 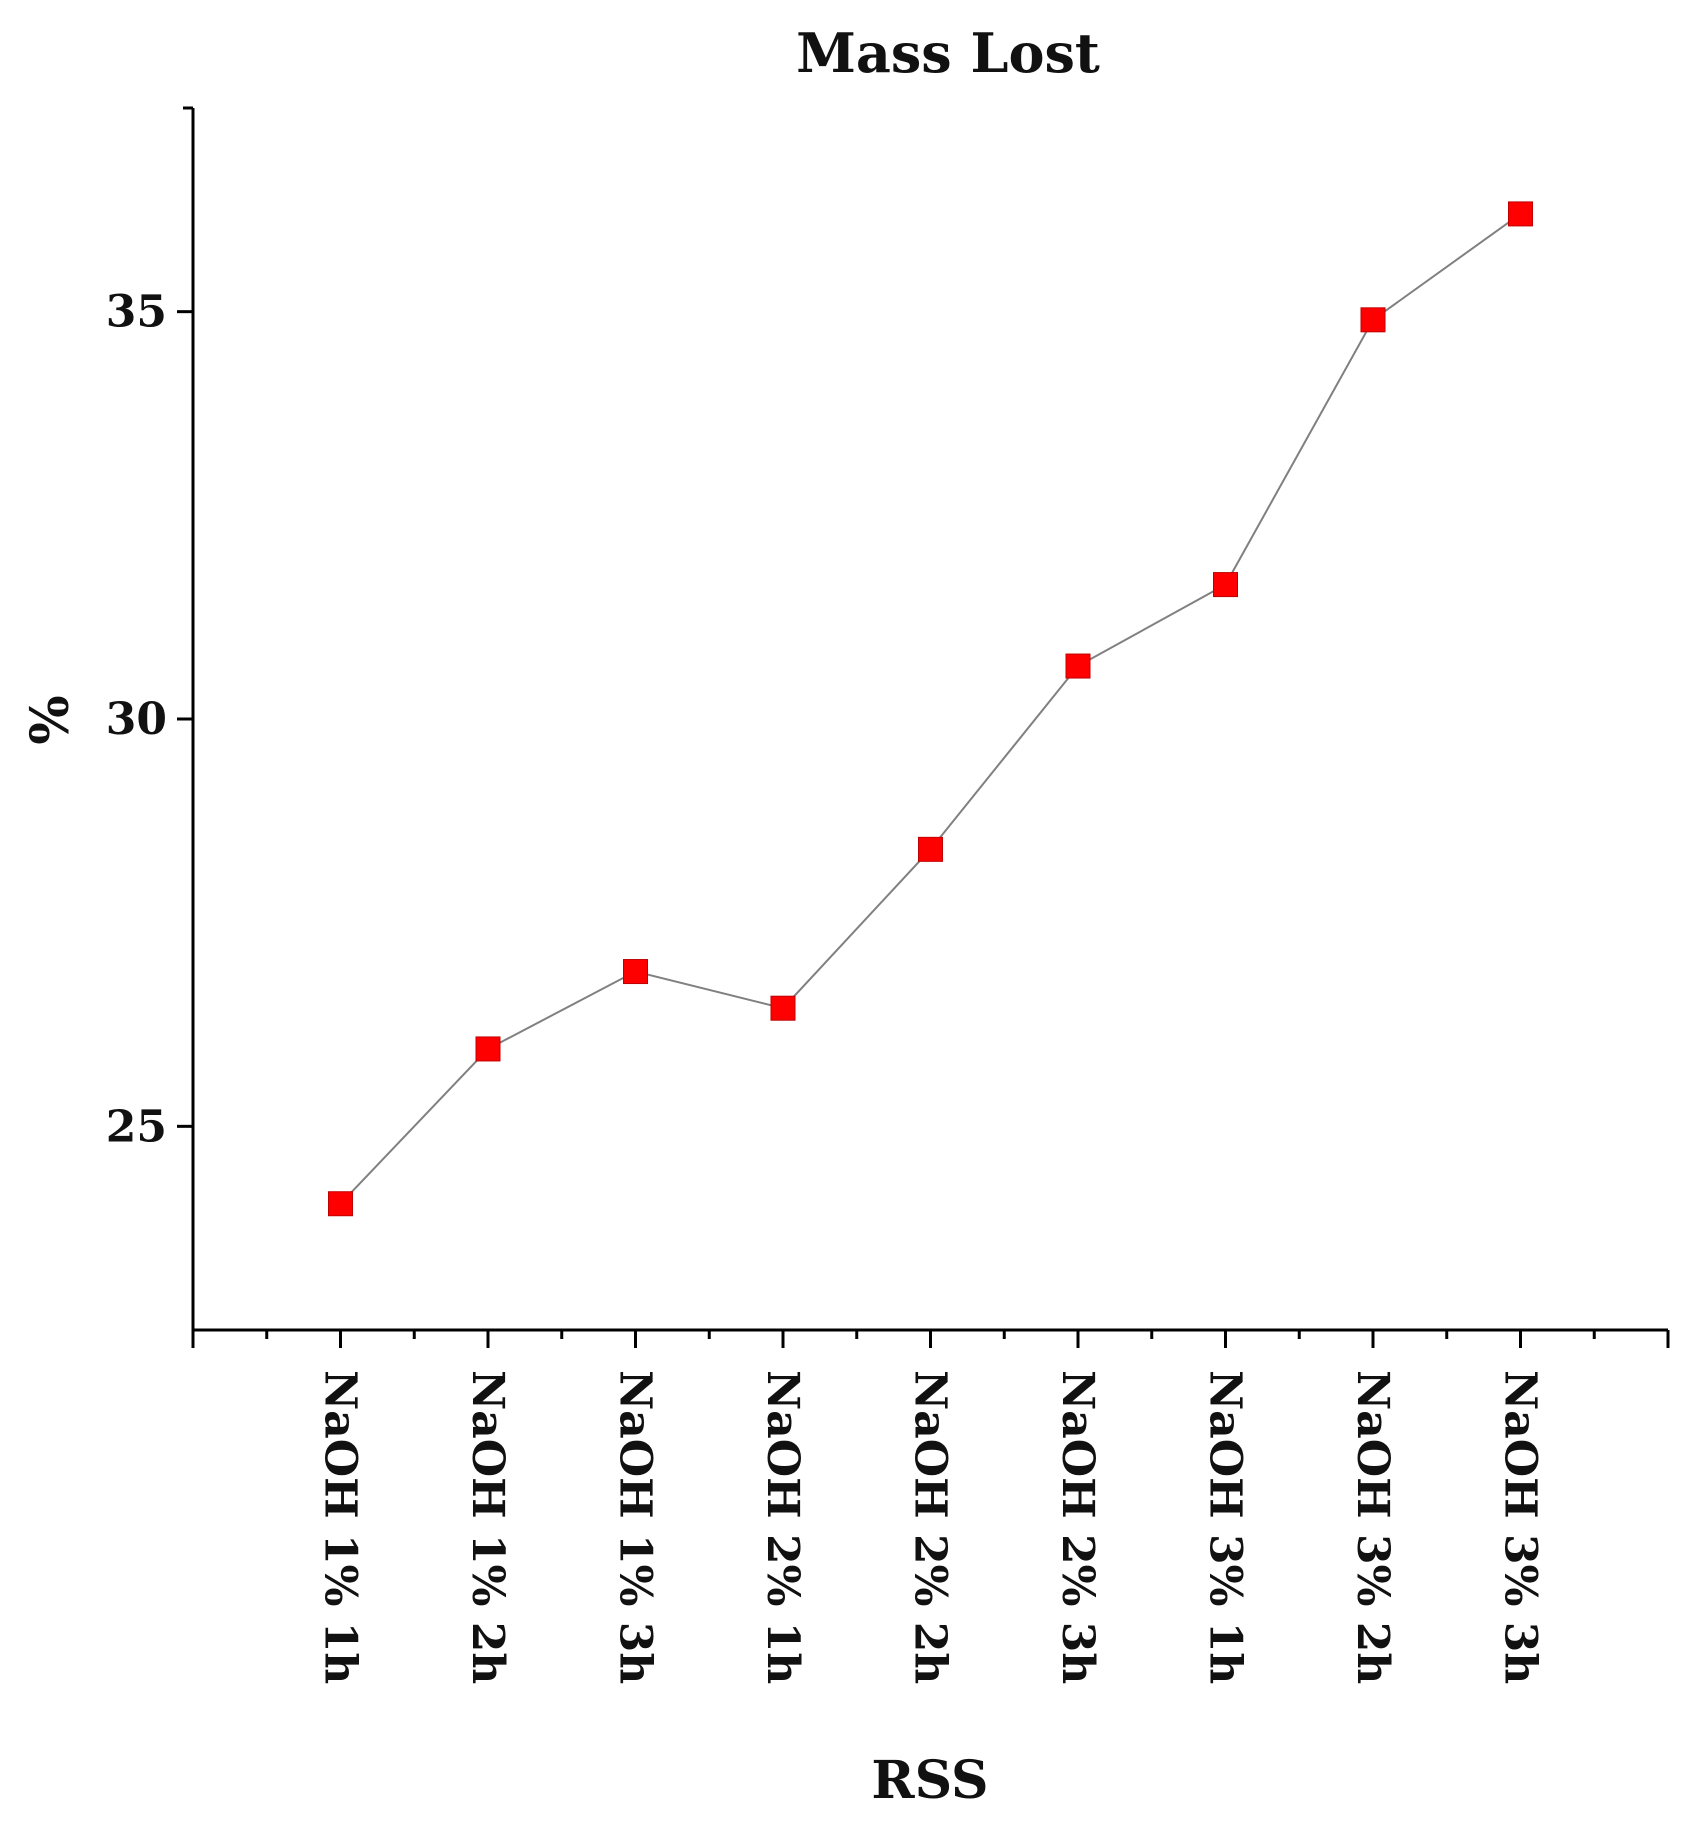 I want to click on y-tick-label: 35, so click(x=136, y=312).